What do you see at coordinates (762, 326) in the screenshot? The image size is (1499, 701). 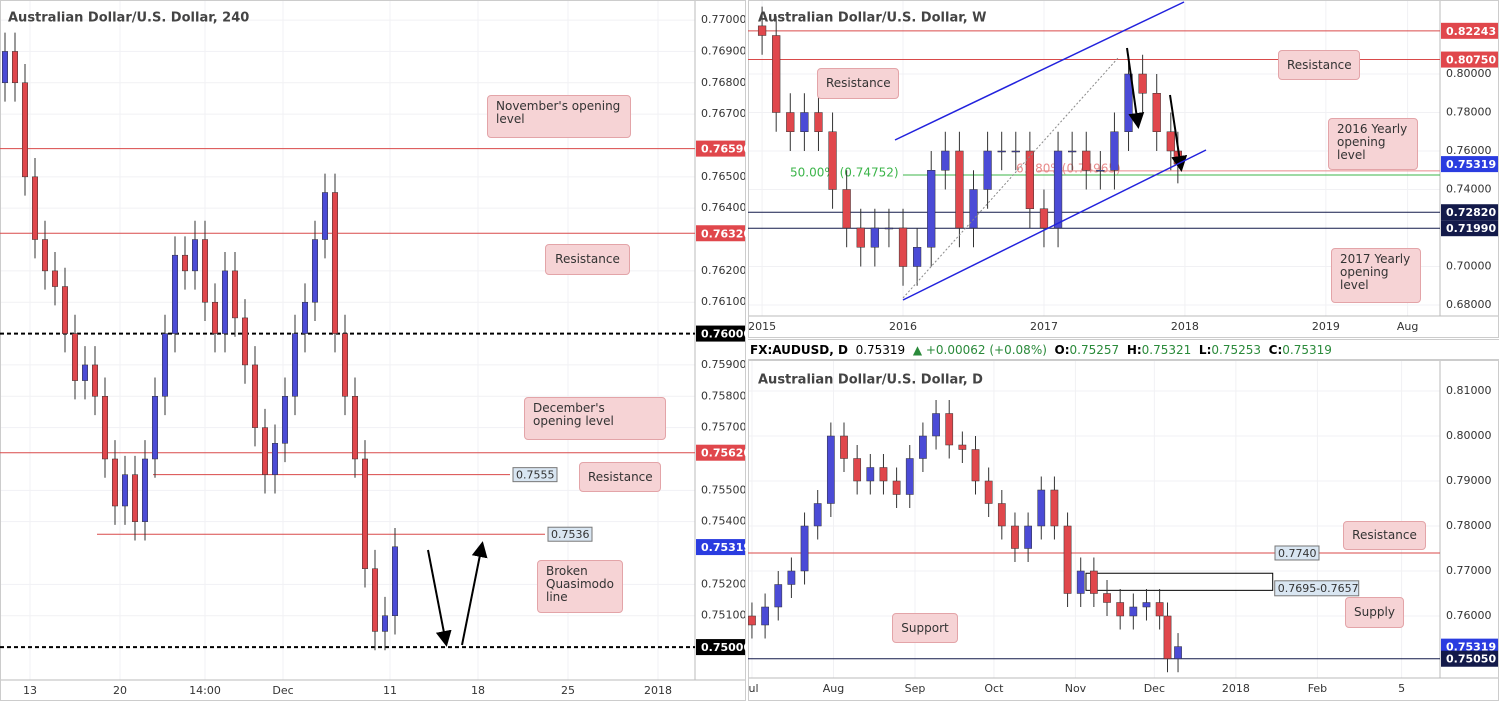 I see `x-tick-label: 2015` at bounding box center [762, 326].